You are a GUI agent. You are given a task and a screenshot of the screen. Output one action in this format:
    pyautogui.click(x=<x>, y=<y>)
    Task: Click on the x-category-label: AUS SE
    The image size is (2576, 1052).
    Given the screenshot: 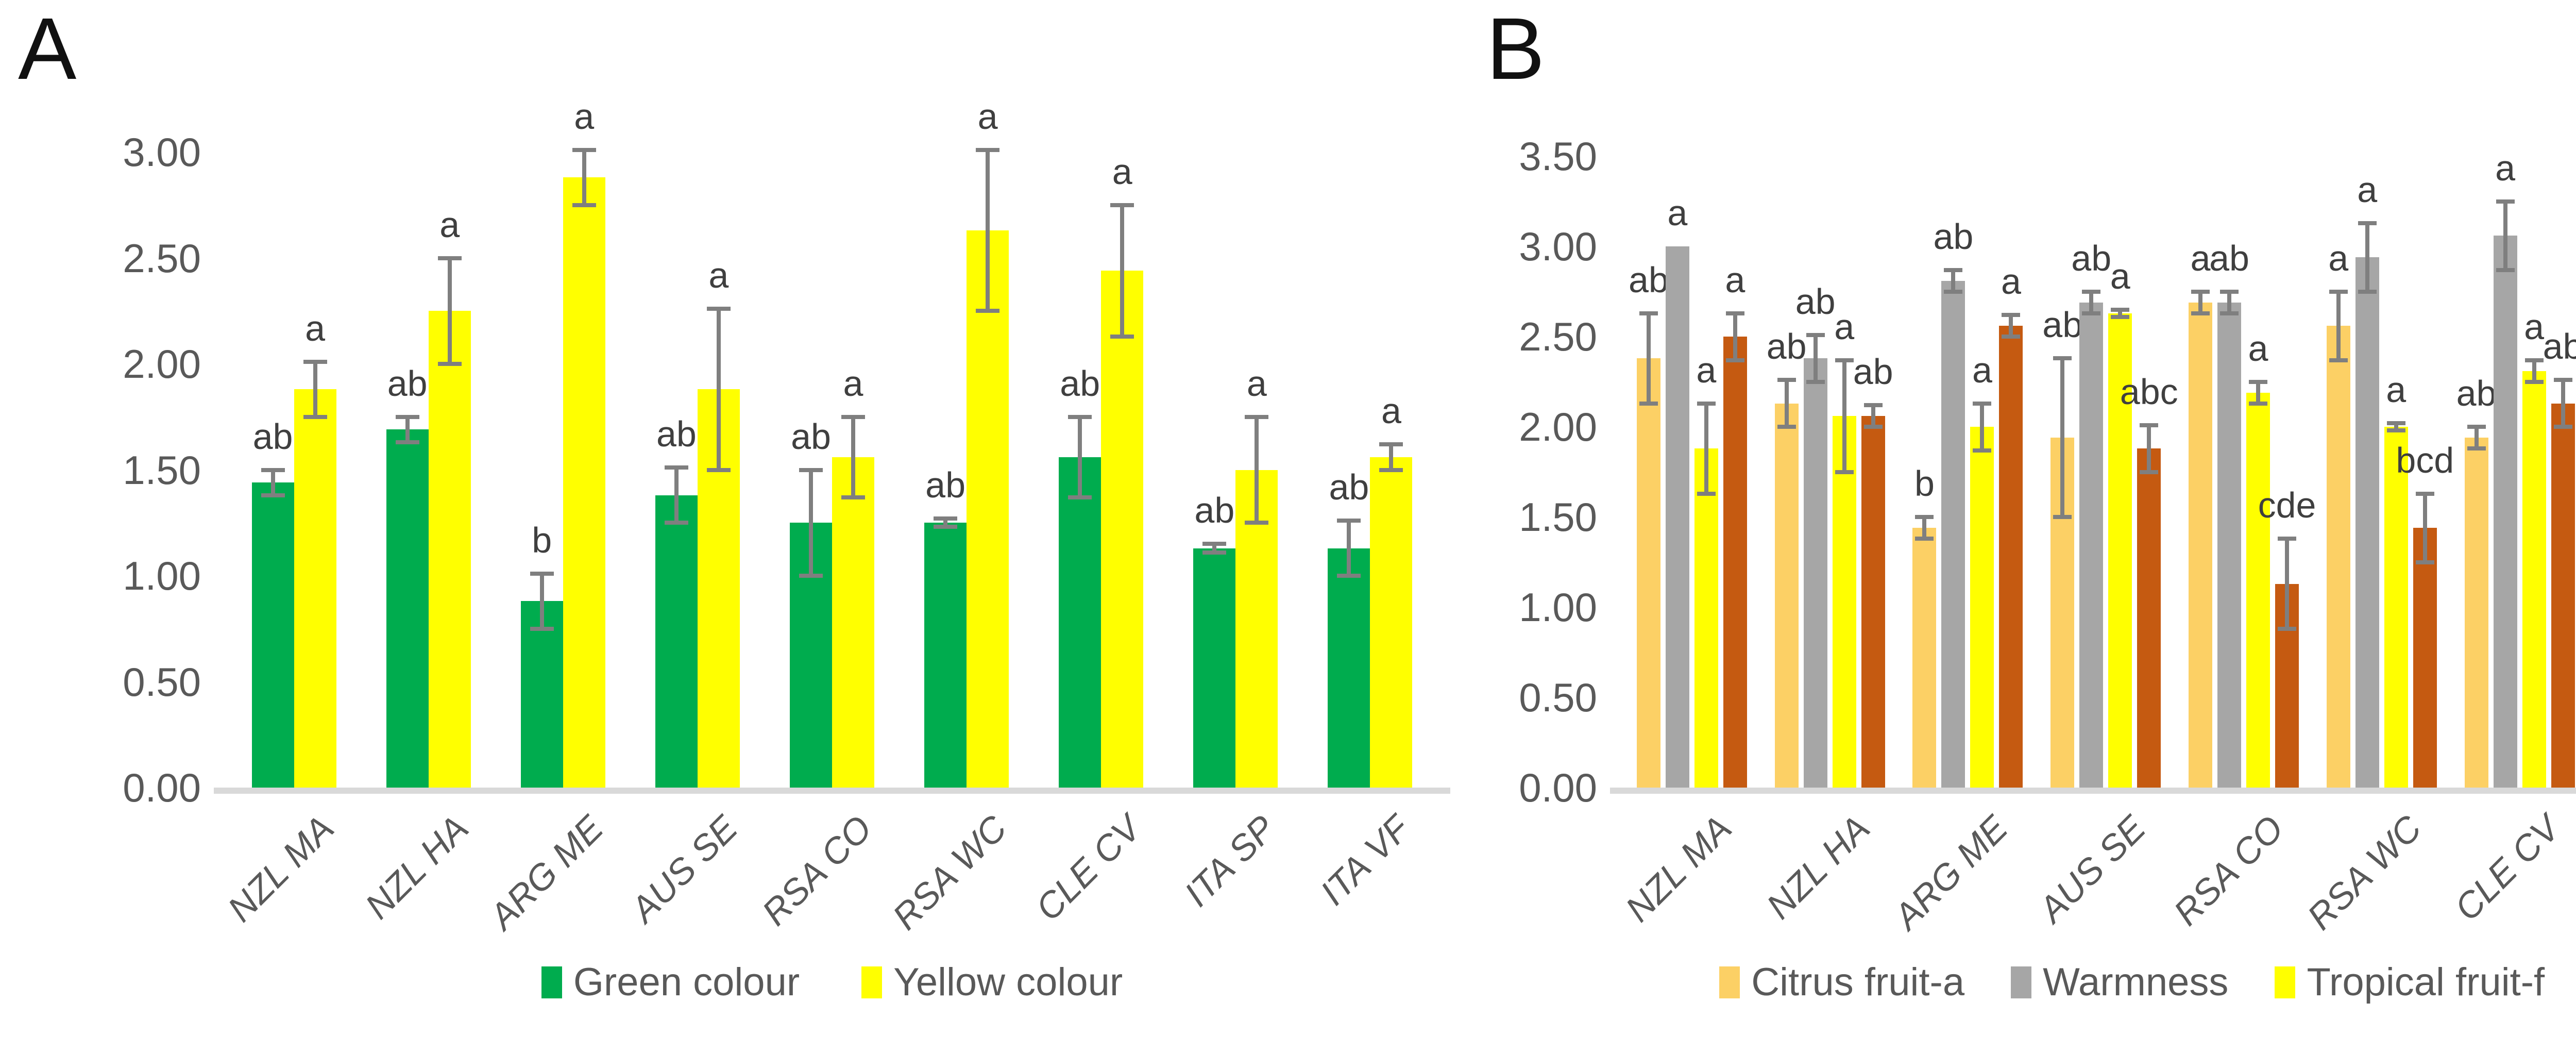 What is the action you would take?
    pyautogui.click(x=684, y=869)
    